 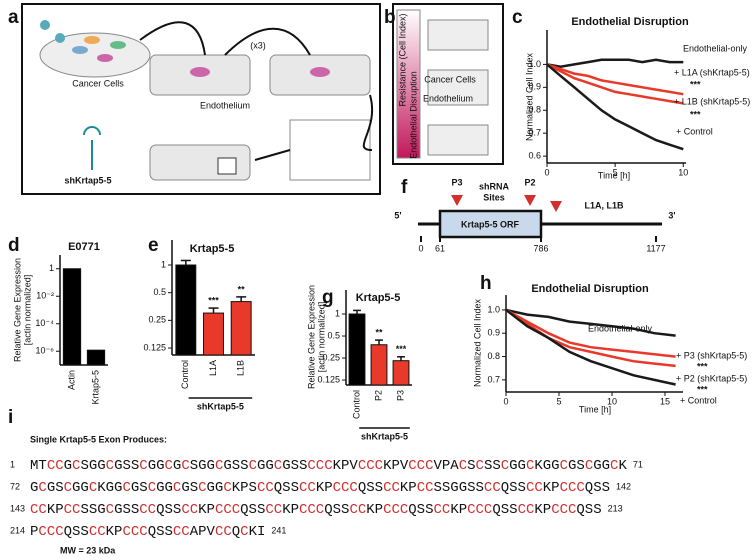 I want to click on line-end: 142, so click(x=623, y=486).